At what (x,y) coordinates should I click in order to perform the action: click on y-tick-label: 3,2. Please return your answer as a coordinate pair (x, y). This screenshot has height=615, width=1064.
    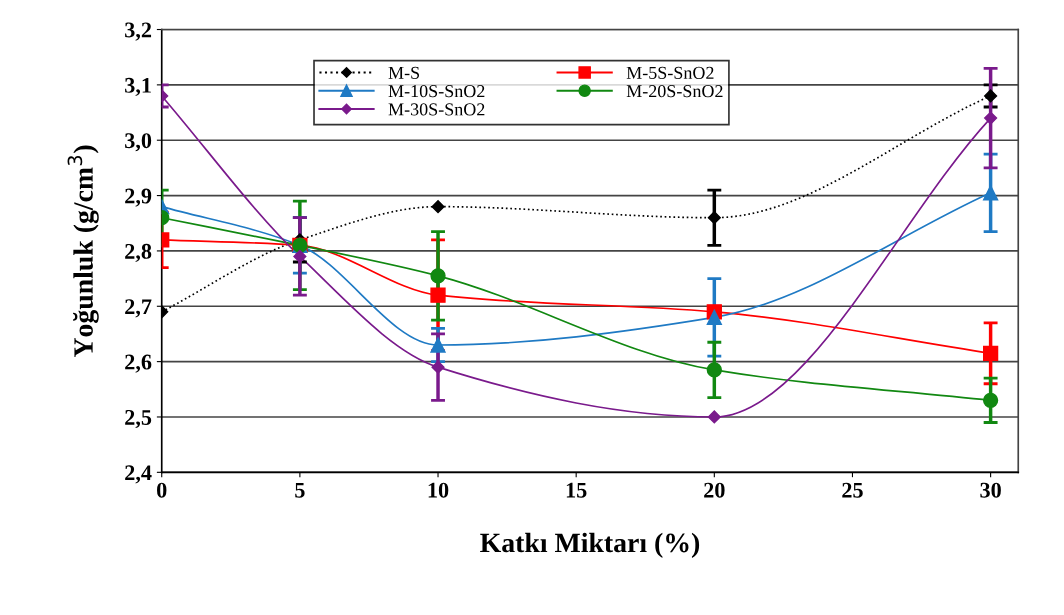
    Looking at the image, I should click on (138, 31).